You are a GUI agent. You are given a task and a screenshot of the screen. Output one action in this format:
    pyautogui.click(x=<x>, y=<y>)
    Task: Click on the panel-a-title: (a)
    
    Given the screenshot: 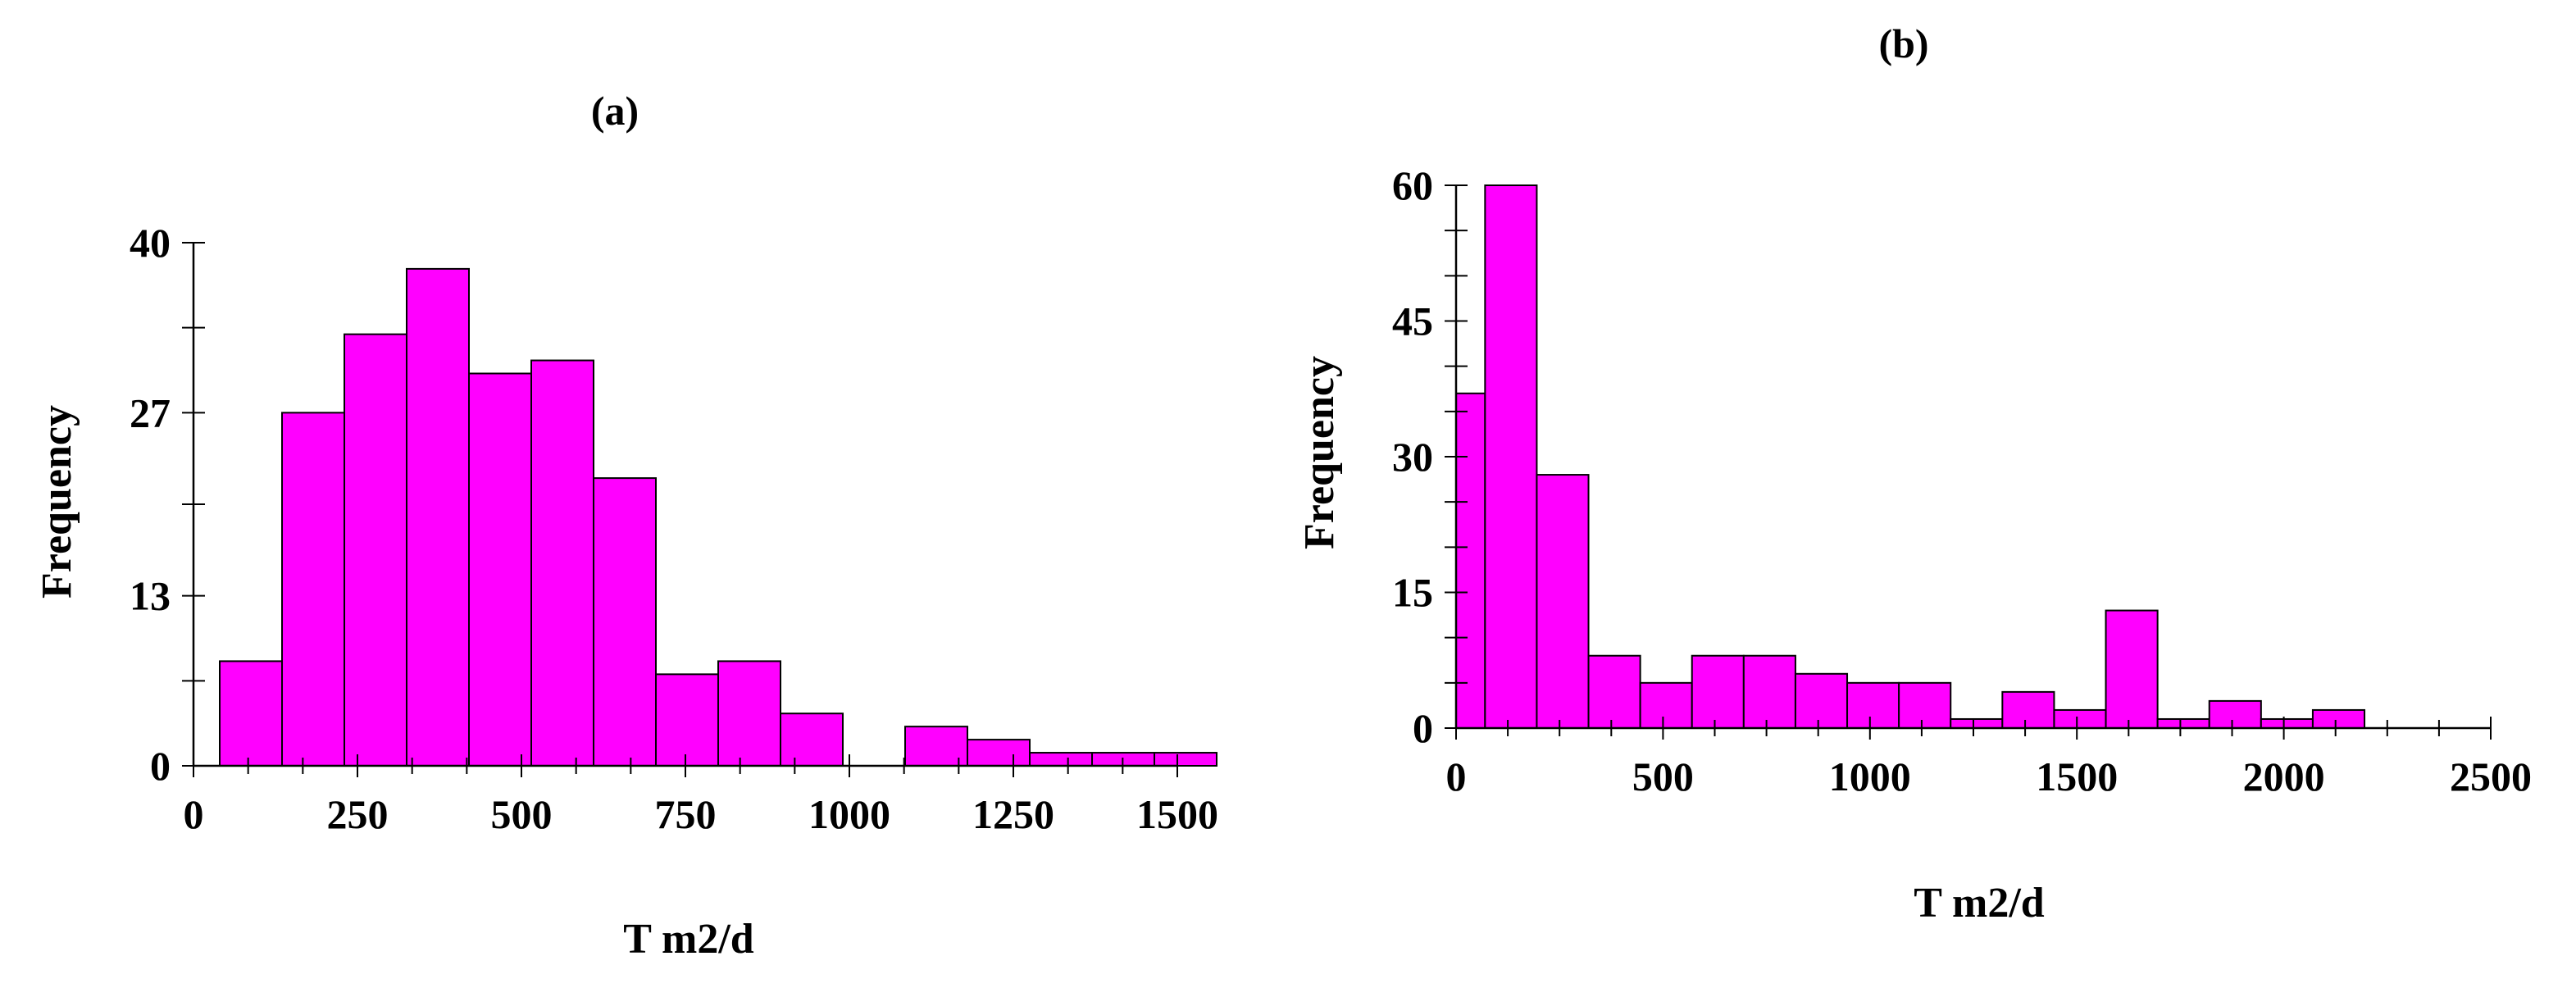 What is the action you would take?
    pyautogui.click(x=615, y=111)
    